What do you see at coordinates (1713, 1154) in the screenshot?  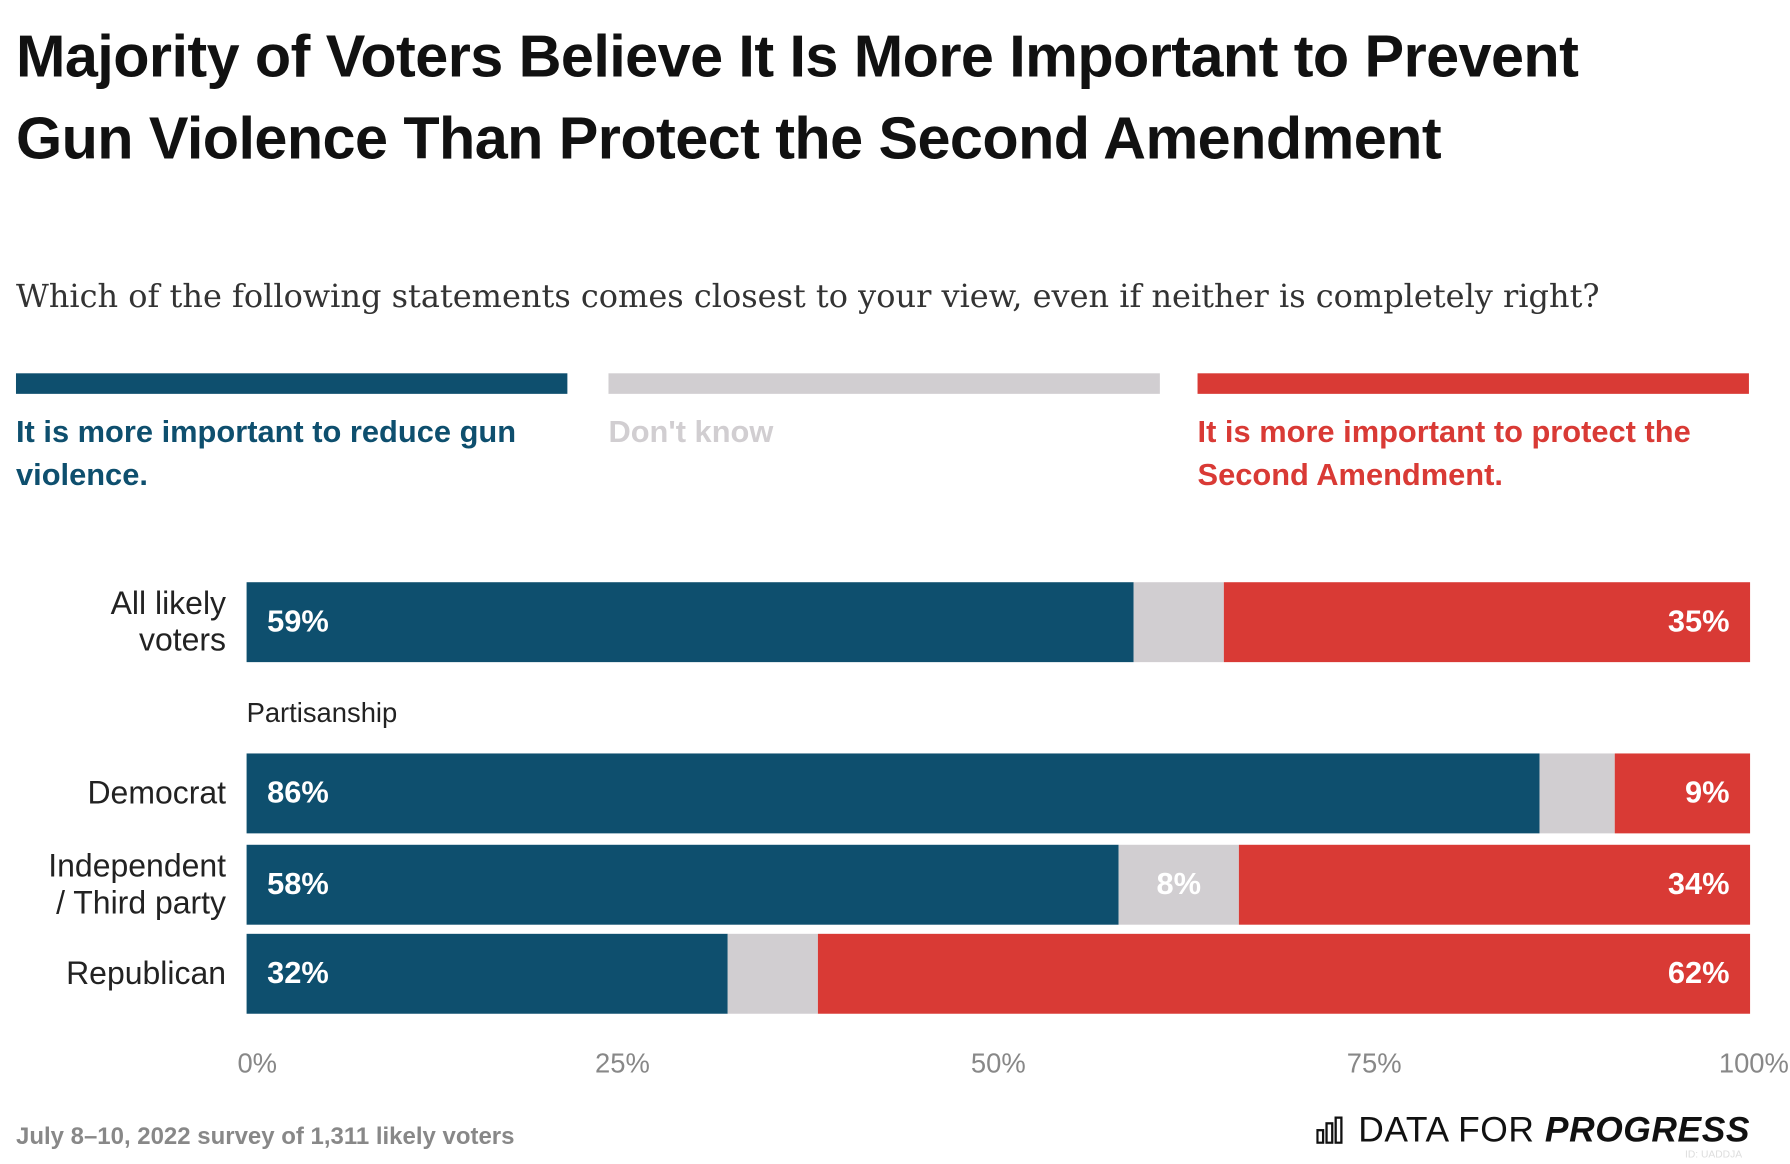 I see `id-note: ID: UADDJA` at bounding box center [1713, 1154].